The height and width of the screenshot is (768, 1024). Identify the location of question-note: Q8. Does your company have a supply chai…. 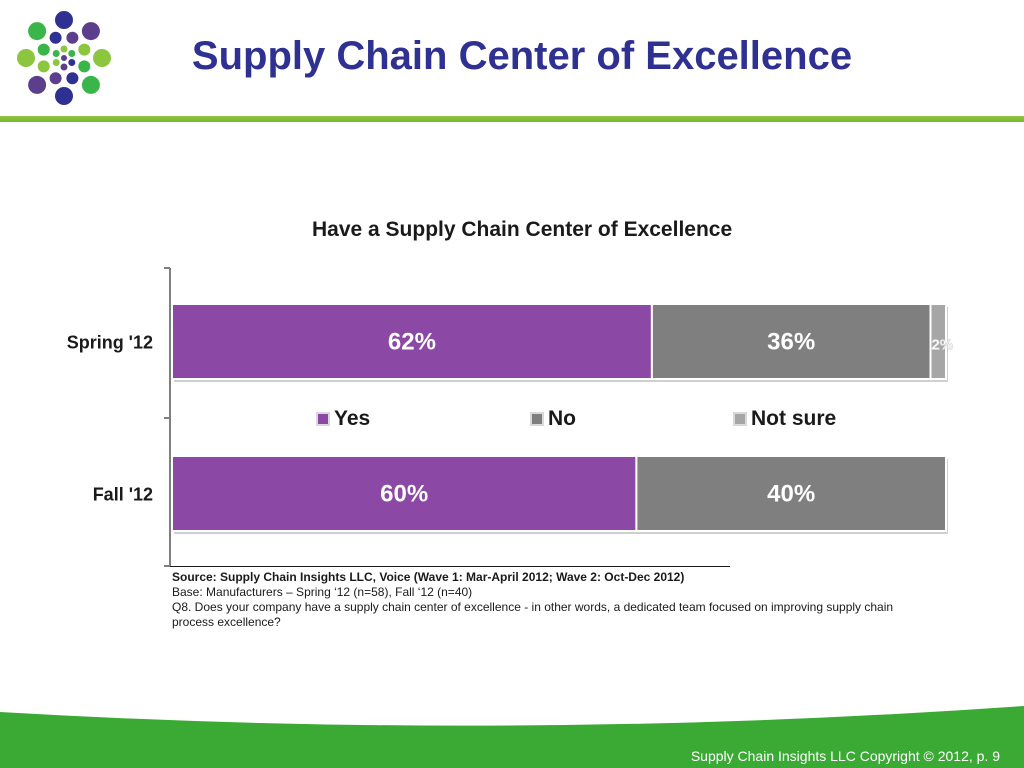
(533, 614).